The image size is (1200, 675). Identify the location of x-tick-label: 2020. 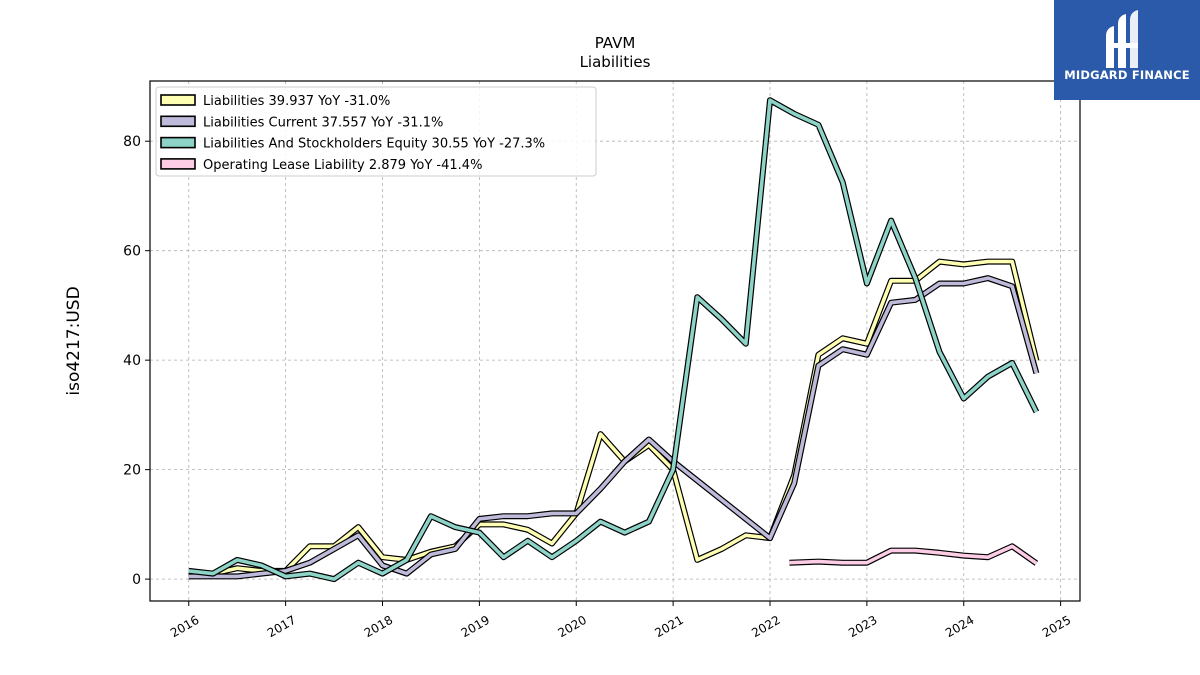
(572, 626).